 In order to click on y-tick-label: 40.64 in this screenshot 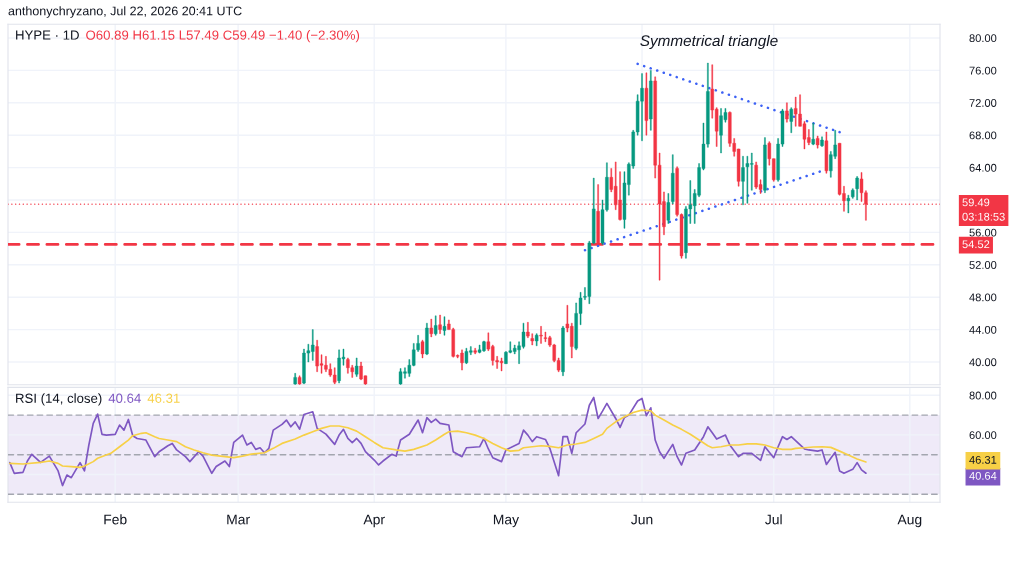, I will do `click(983, 475)`.